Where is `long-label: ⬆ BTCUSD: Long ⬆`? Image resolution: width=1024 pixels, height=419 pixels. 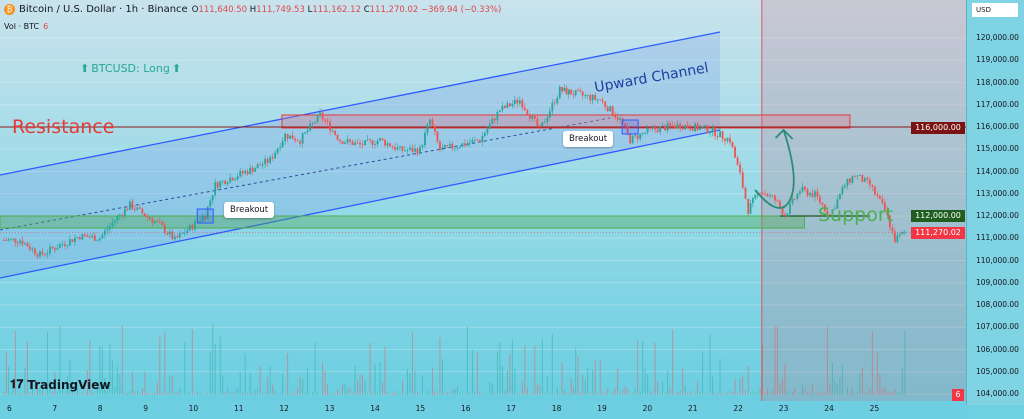 long-label: ⬆ BTCUSD: Long ⬆ is located at coordinates (131, 68).